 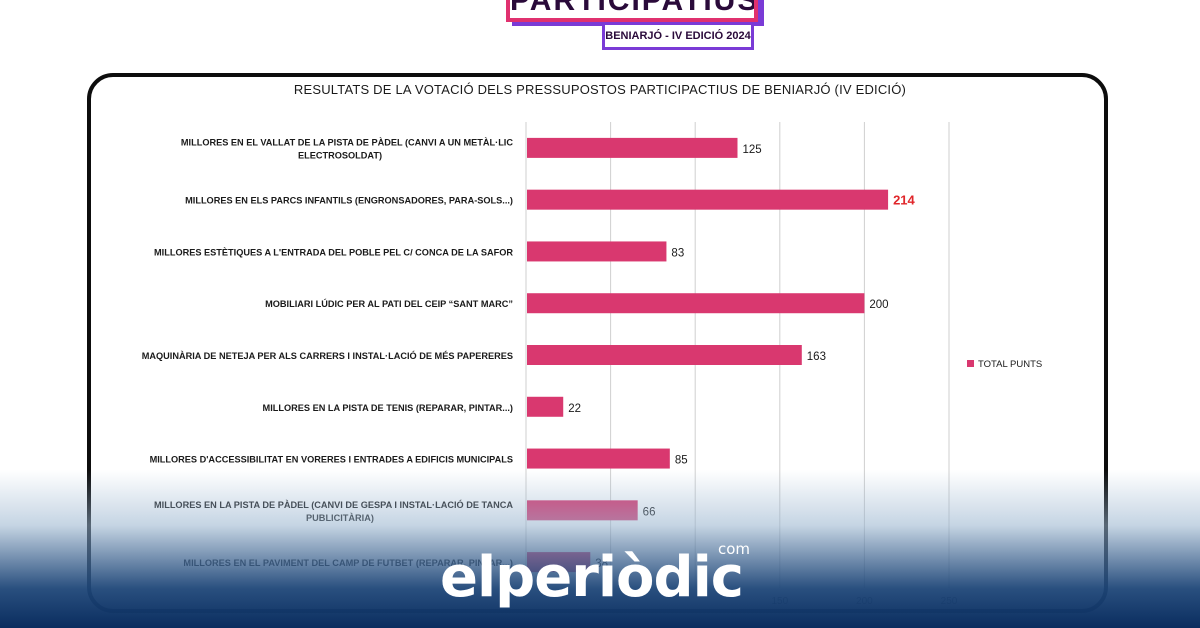 I want to click on data-label: 22, so click(x=574, y=409).